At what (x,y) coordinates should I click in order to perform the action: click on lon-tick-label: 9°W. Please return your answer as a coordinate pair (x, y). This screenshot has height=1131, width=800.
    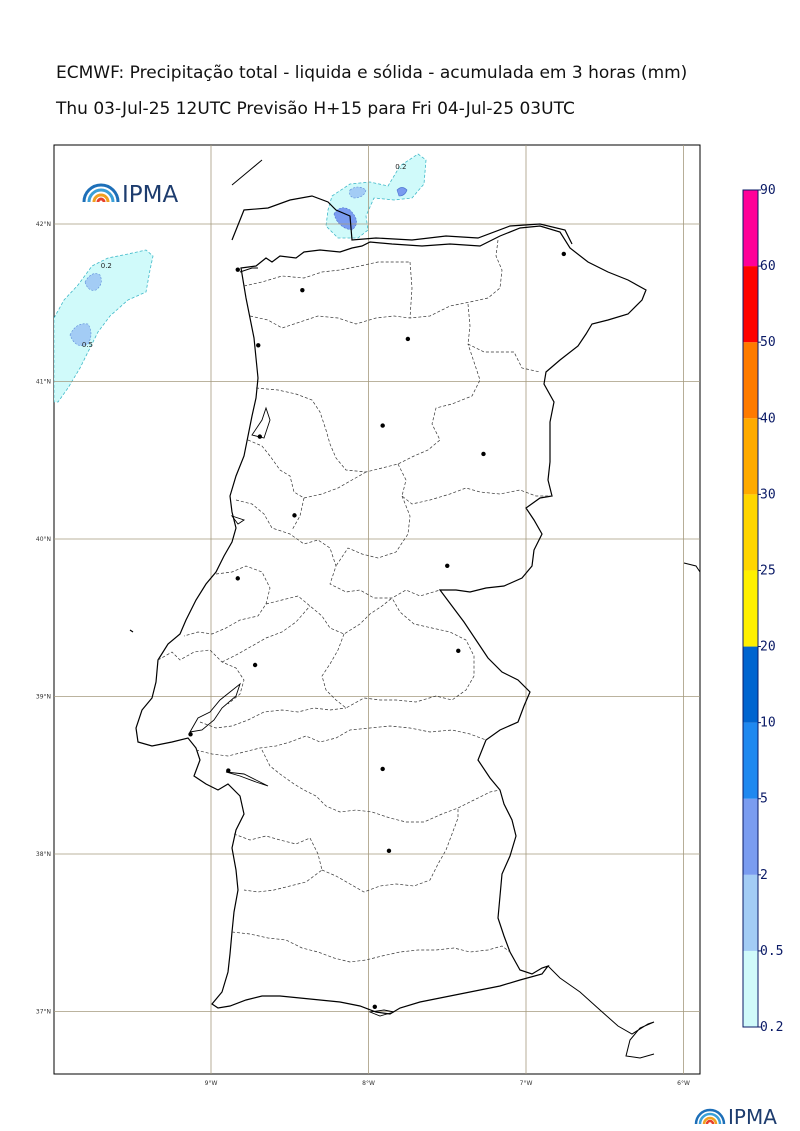
    Looking at the image, I should click on (211, 1083).